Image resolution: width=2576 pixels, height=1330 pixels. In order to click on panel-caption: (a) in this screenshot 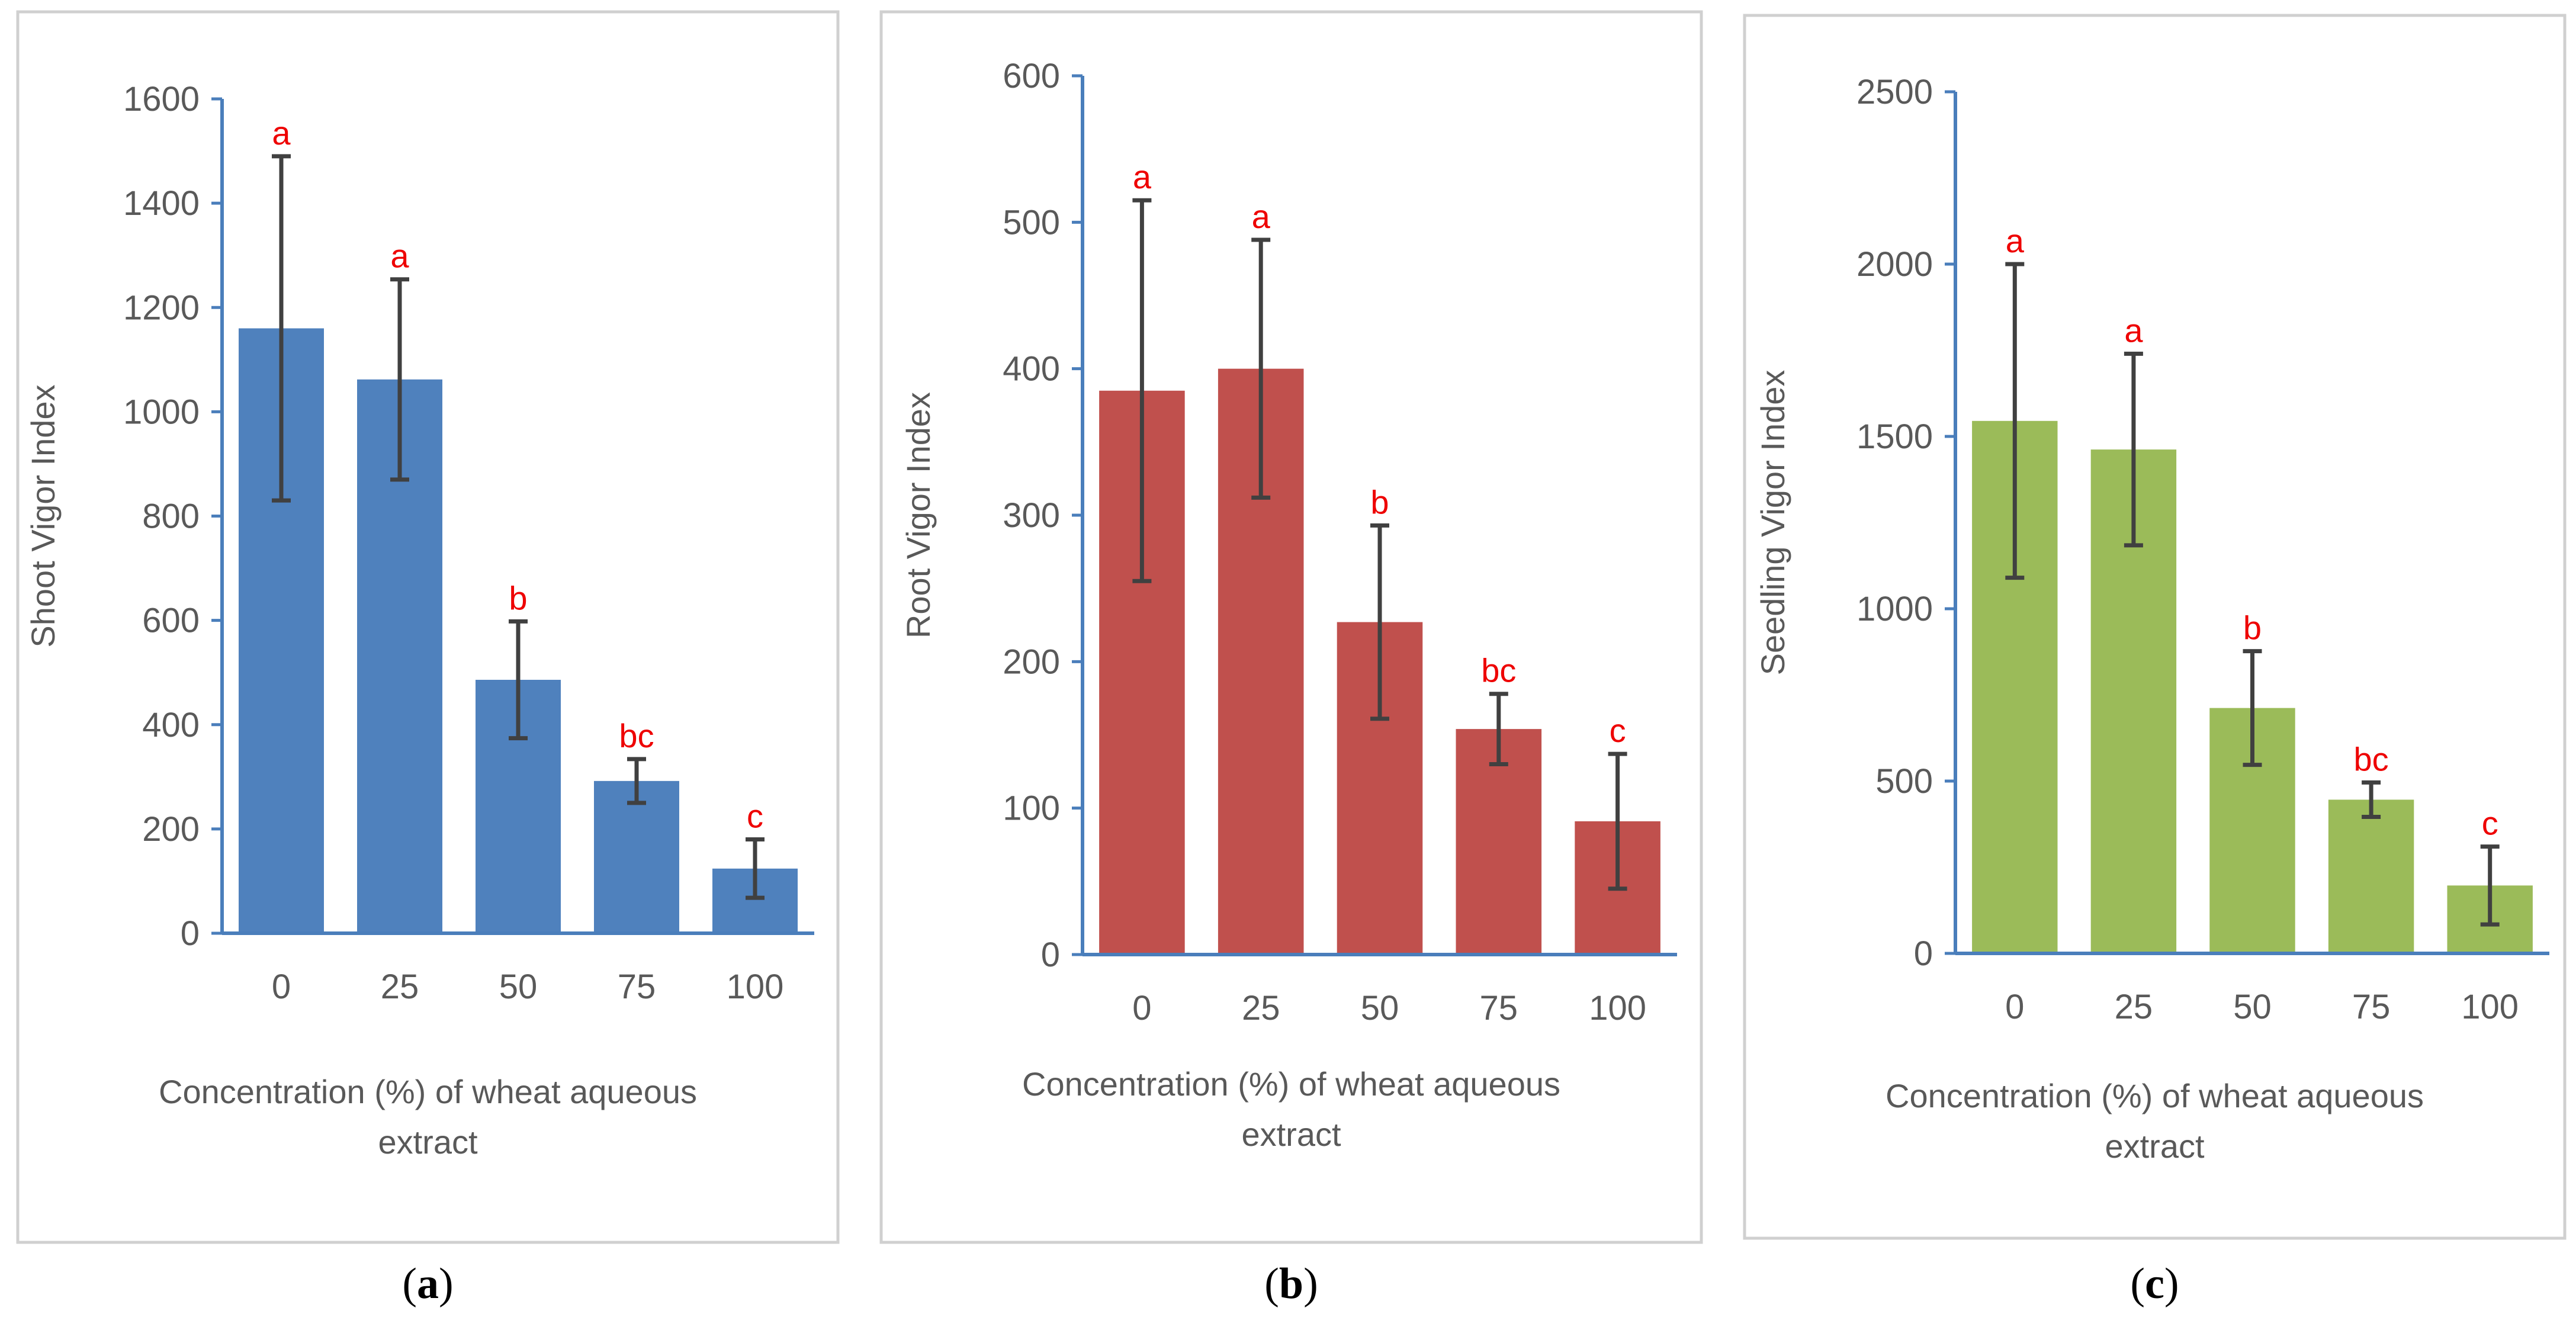, I will do `click(427, 1284)`.